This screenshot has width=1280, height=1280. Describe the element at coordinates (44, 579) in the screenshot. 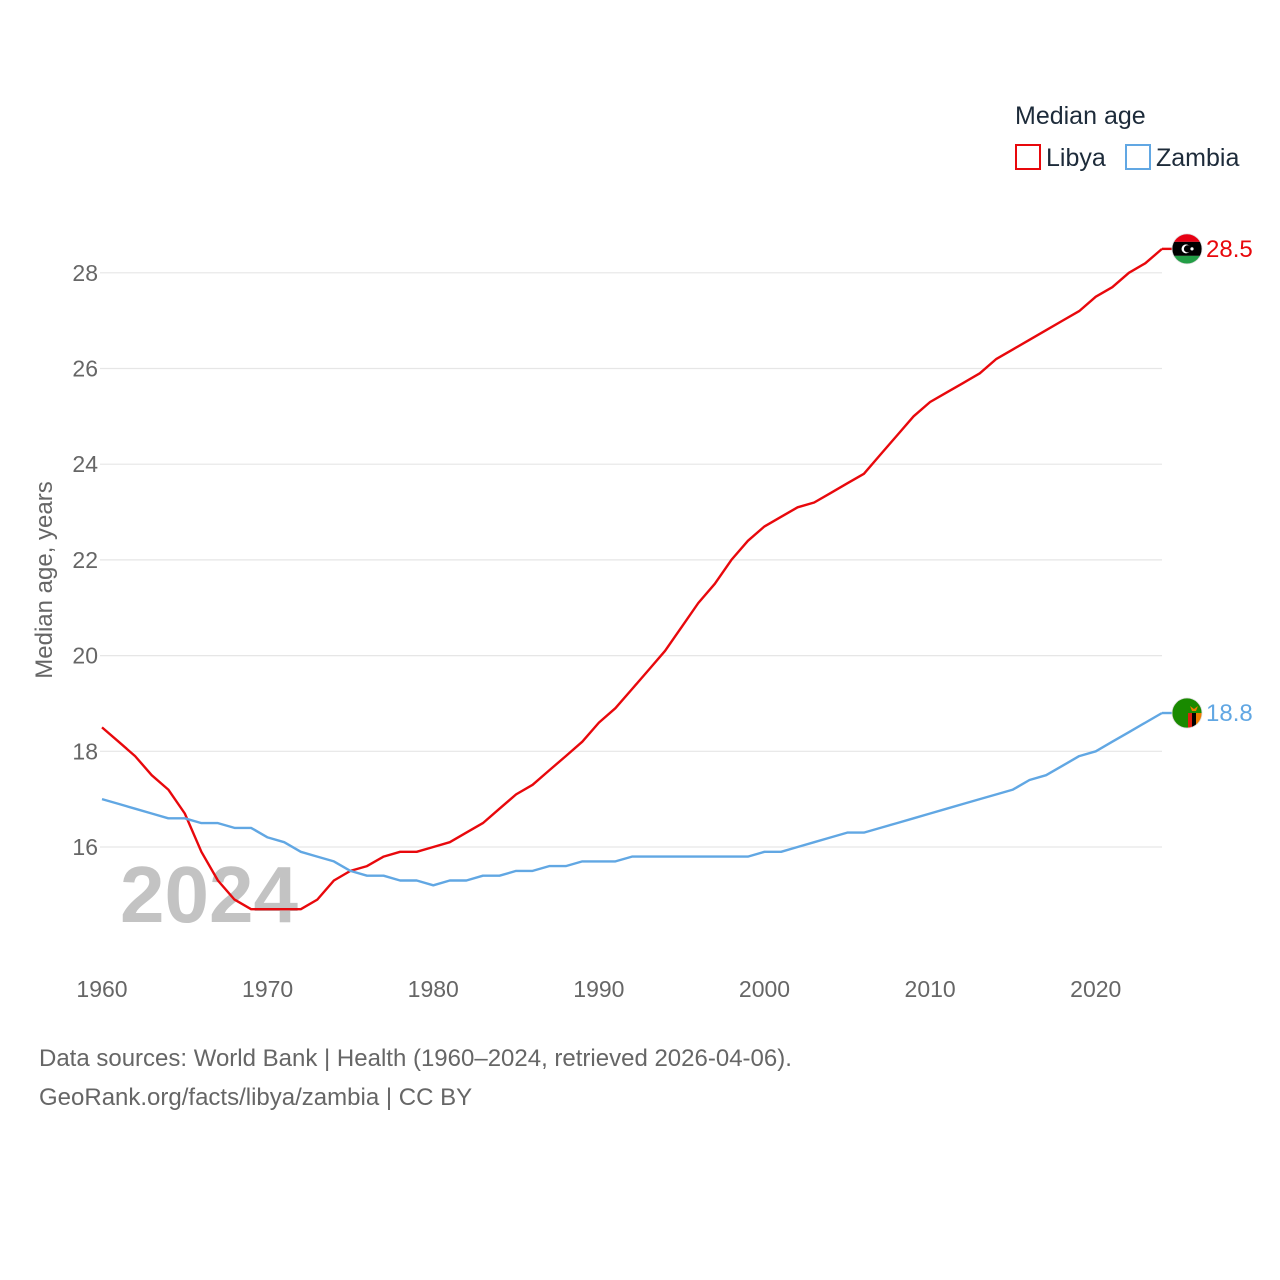

I see `y-axis-label: Median age, years` at that location.